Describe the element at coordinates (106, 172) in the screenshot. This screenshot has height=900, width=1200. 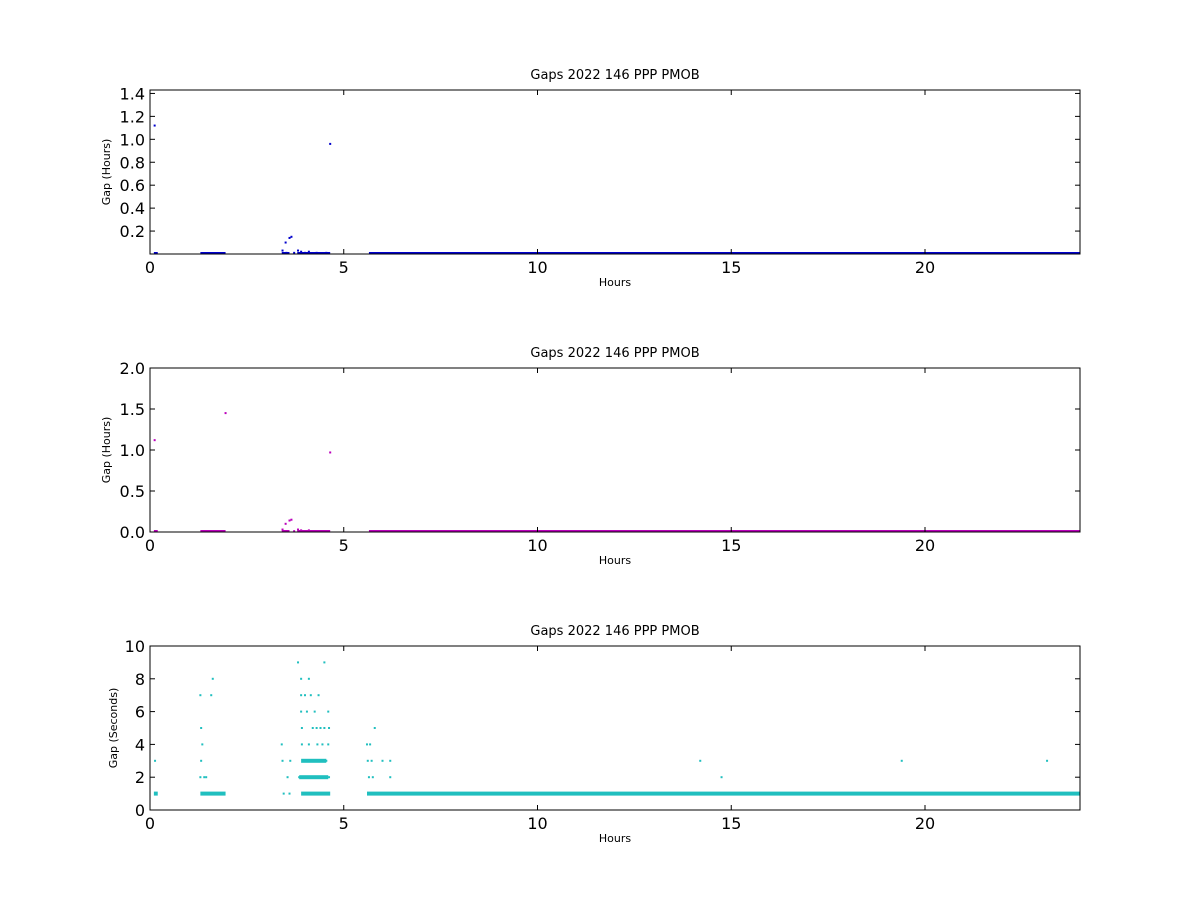
I see `y-axis-label: Gap (Hours)` at that location.